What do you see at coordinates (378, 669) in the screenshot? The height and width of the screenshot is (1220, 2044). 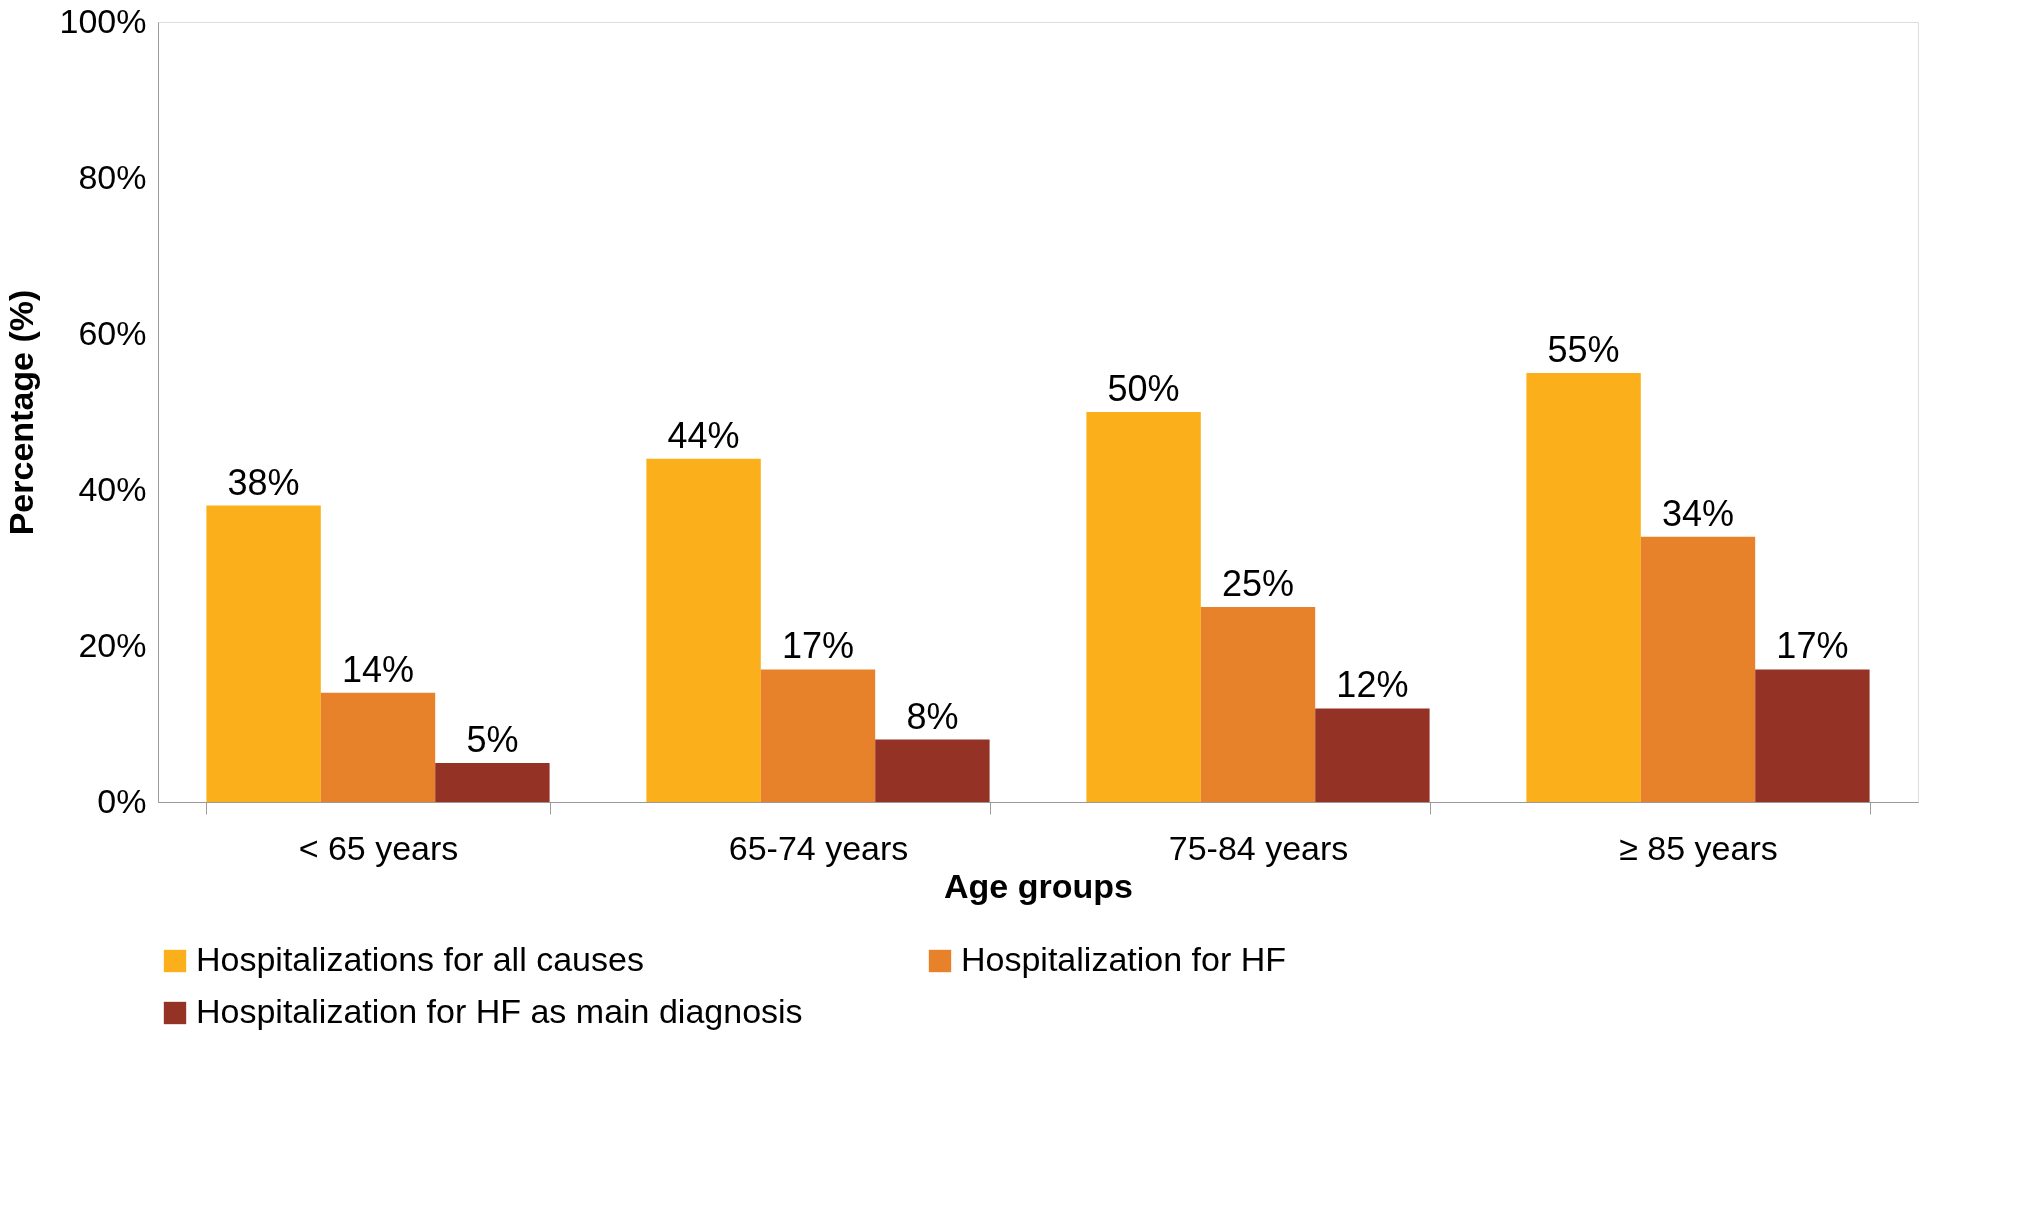 I see `data-label: 14%` at bounding box center [378, 669].